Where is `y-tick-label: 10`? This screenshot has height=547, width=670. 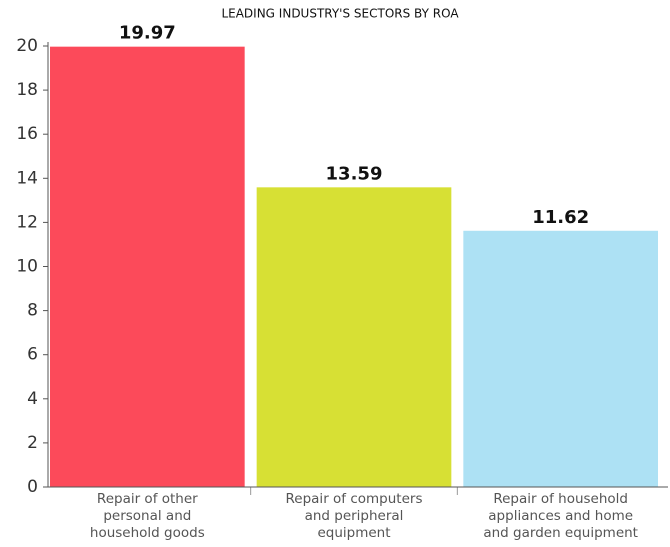
y-tick-label: 10 is located at coordinates (27, 267).